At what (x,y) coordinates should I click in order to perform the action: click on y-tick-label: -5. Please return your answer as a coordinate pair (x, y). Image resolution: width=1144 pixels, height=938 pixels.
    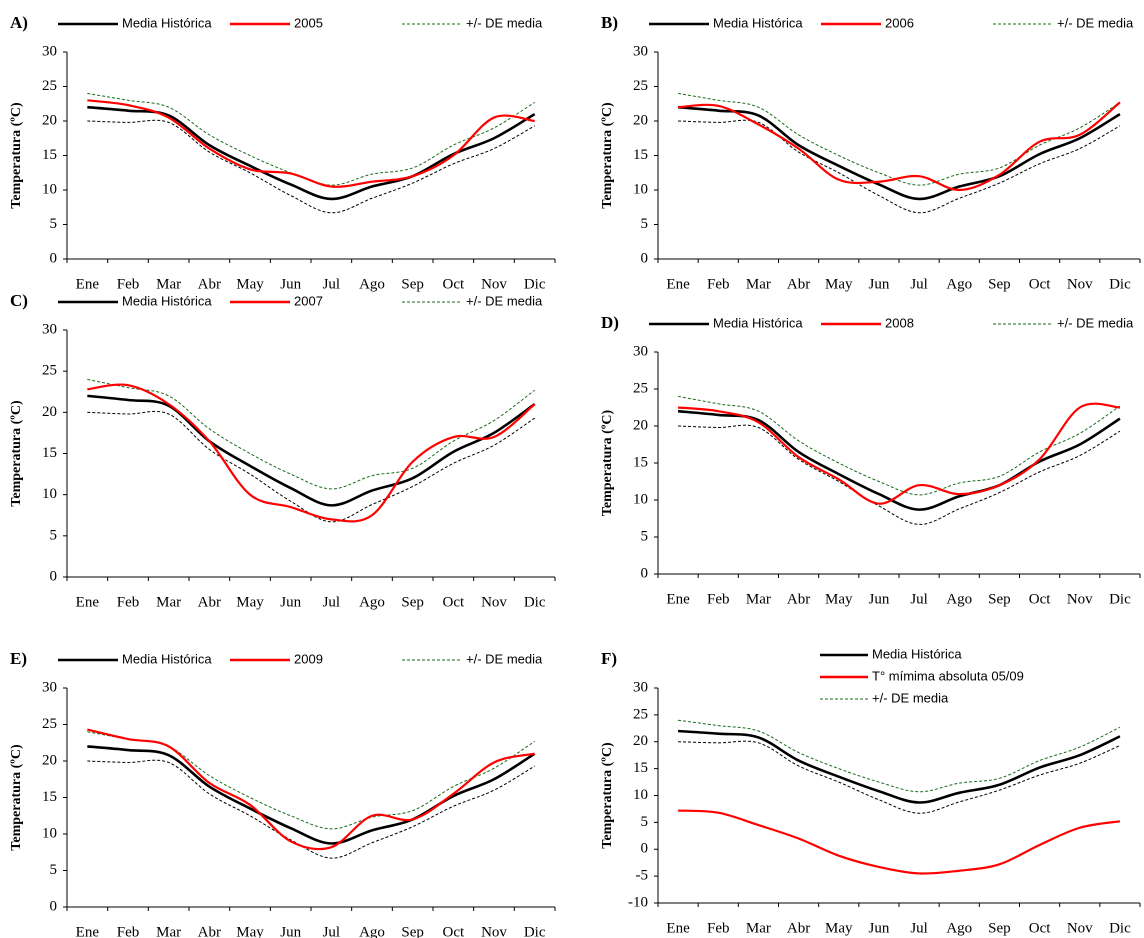
    Looking at the image, I should click on (642, 876).